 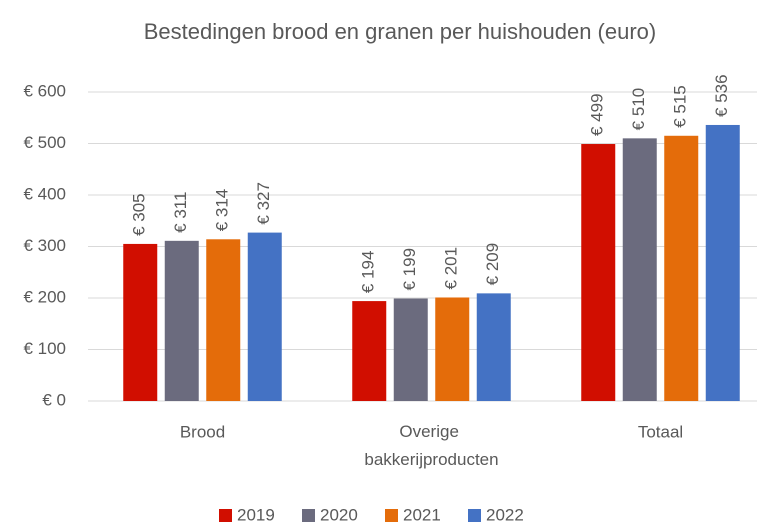 I want to click on legend-label: 2020, so click(x=339, y=514).